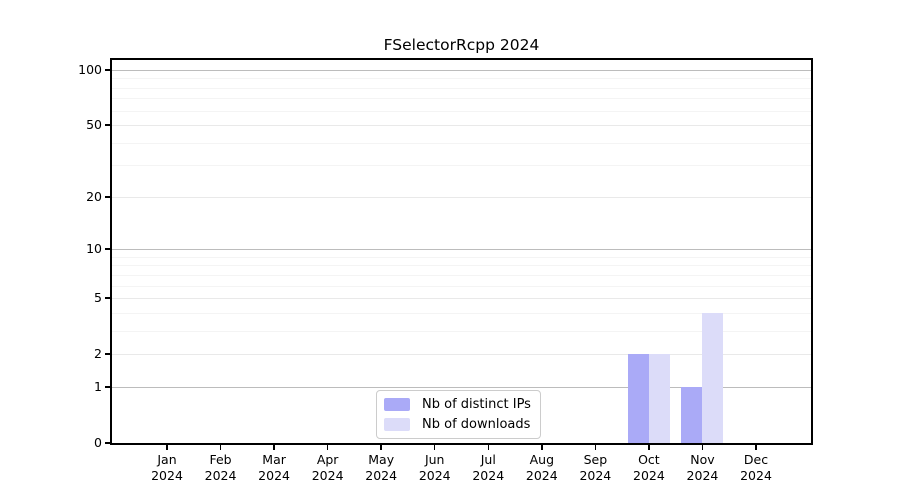 This screenshot has width=900, height=500. What do you see at coordinates (94, 249) in the screenshot?
I see `y-tick-label: 10` at bounding box center [94, 249].